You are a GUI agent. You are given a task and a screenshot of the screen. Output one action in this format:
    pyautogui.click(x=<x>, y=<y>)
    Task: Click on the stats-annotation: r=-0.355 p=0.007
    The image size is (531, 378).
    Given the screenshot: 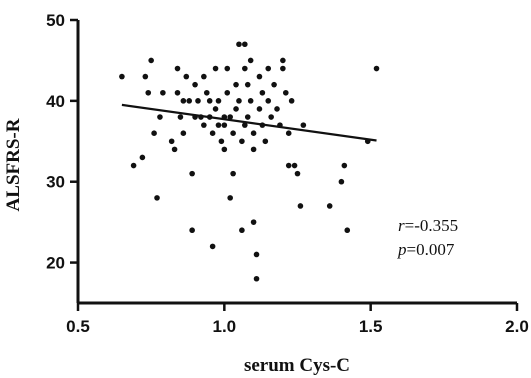 What is the action you would take?
    pyautogui.click(x=427, y=237)
    